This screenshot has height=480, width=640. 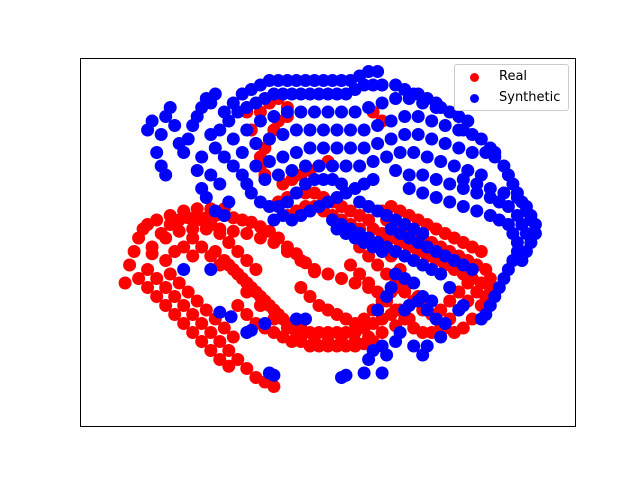 I want to click on legend-entry-real: Real, so click(x=511, y=77).